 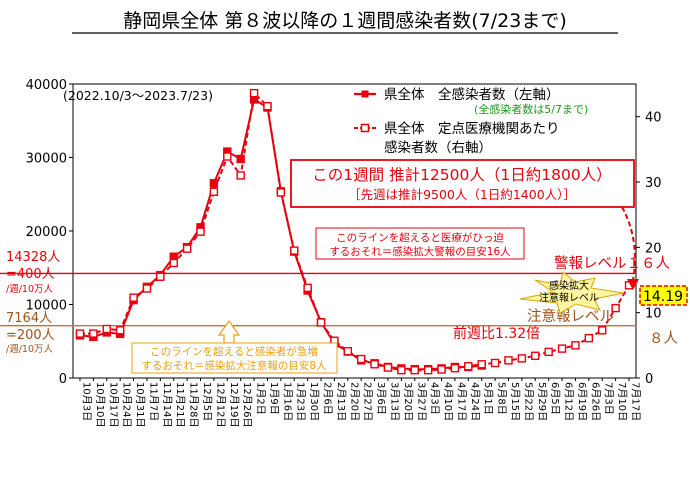 I want to click on alert-note: このラインを超えると医療がひっ迫 するおそれ＝感染拡大警報の目安16人, so click(x=420, y=243).